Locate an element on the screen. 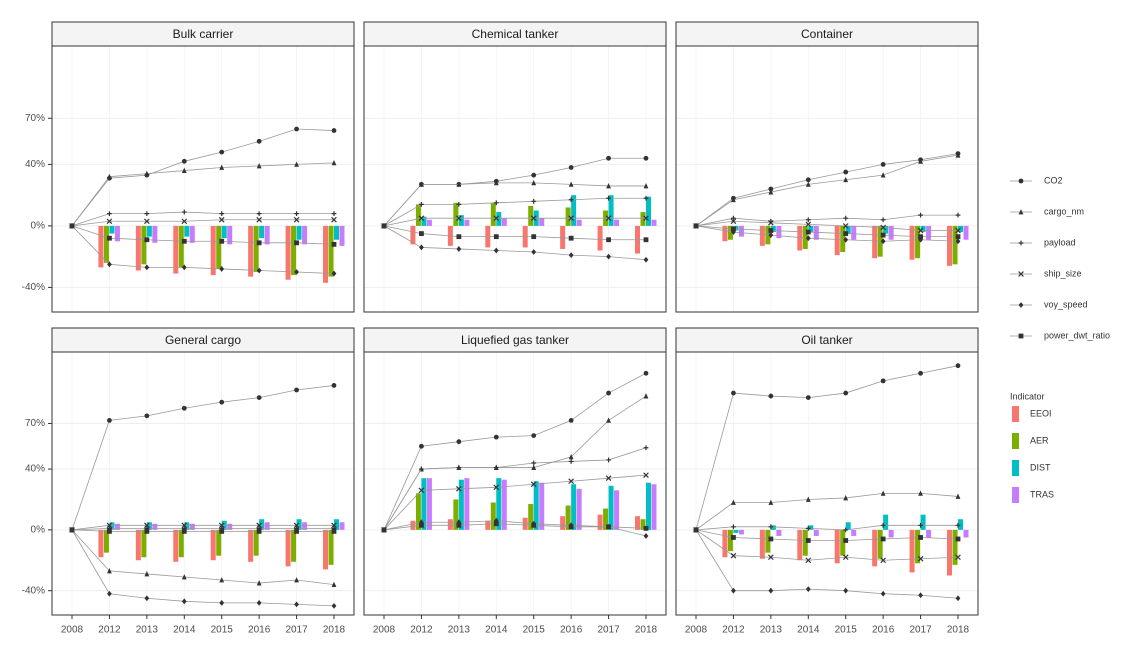 The width and height of the screenshot is (1138, 649). legend-label: cargo_nm is located at coordinates (1064, 211).